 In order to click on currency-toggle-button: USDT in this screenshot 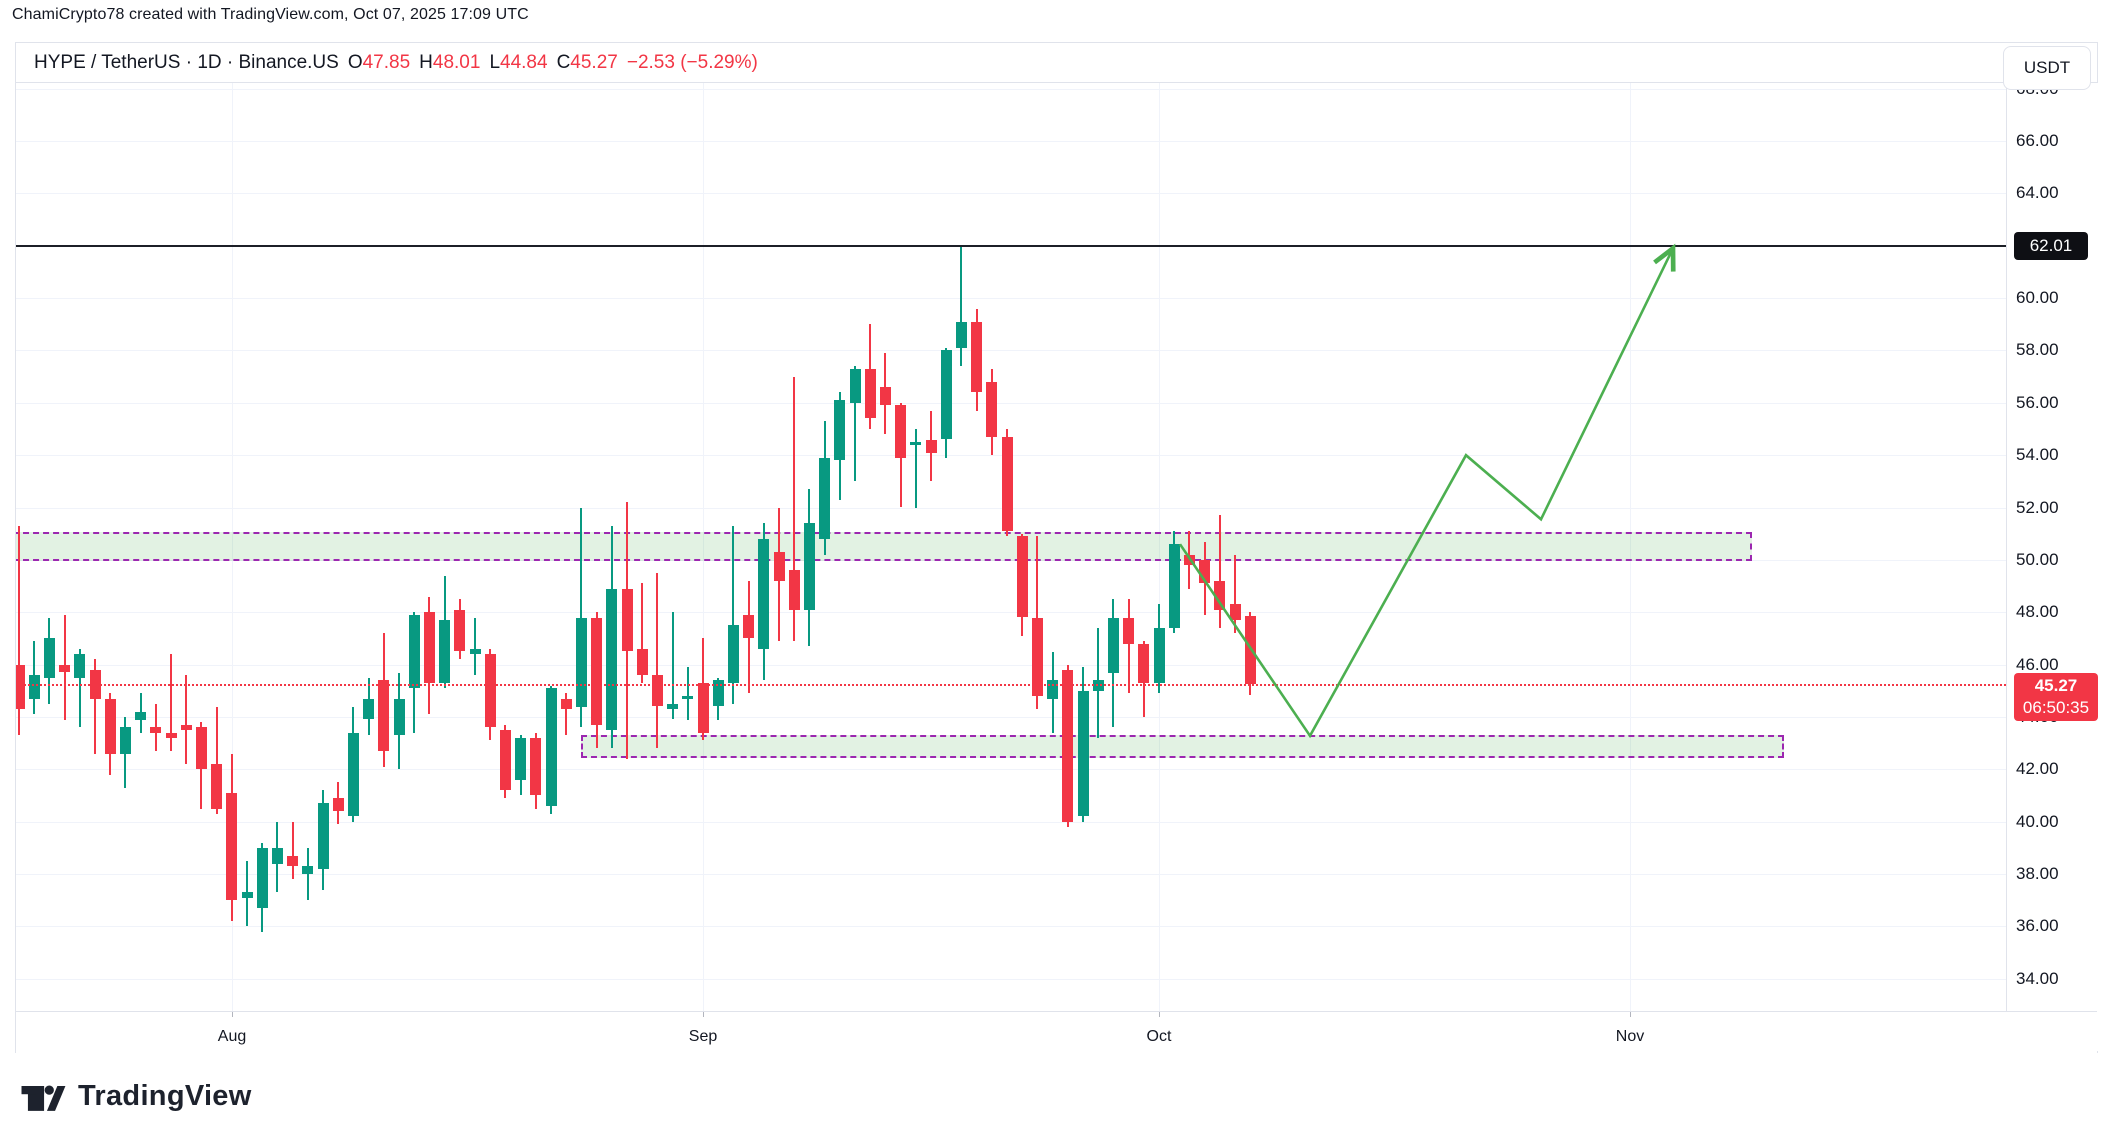, I will do `click(2047, 68)`.